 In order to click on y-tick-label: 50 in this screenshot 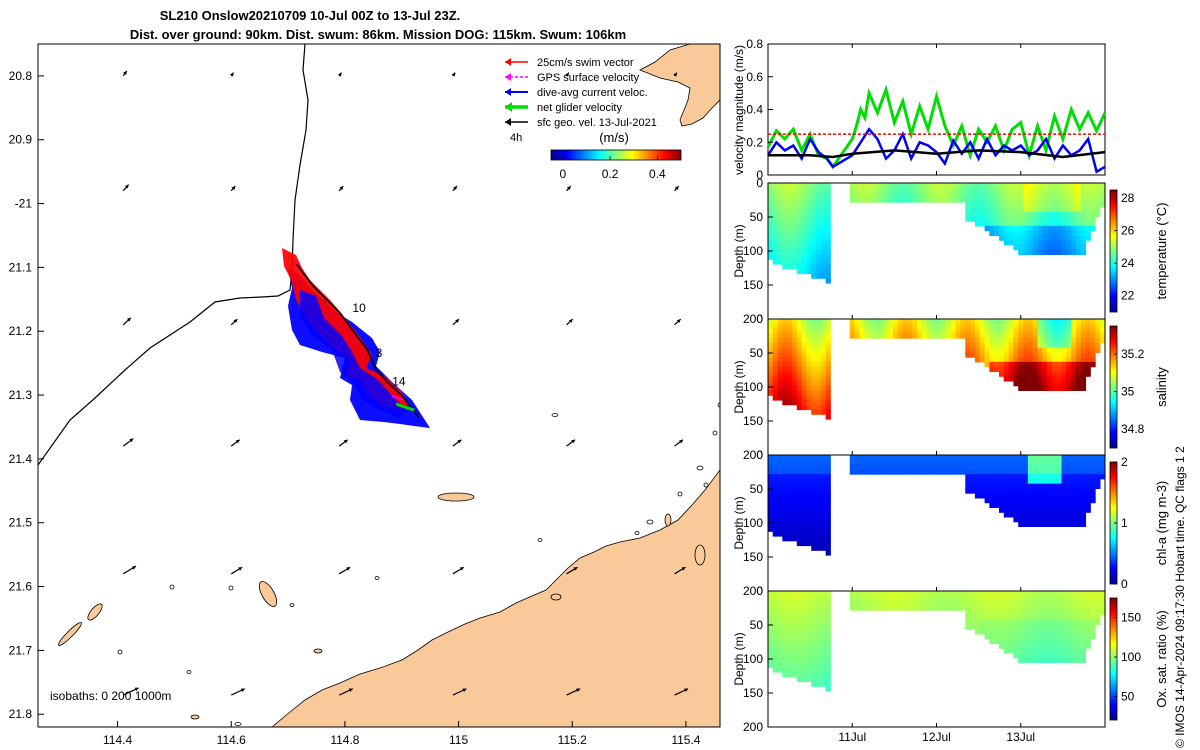, I will do `click(757, 353)`.